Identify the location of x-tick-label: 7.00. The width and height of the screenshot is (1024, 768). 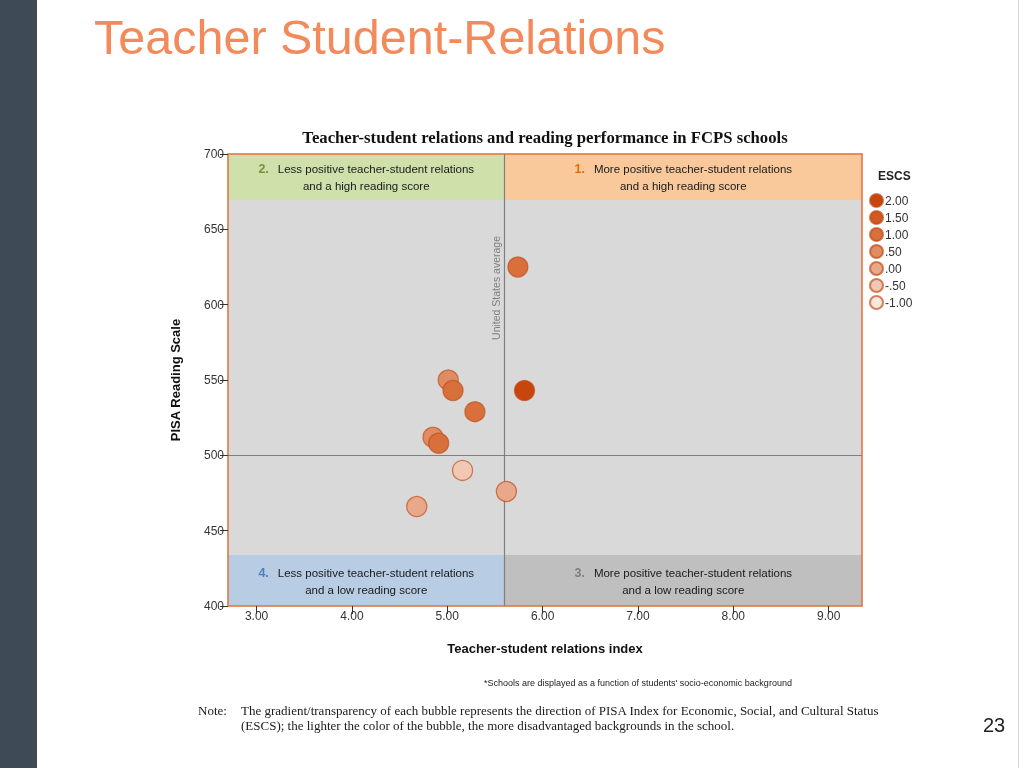
(638, 616).